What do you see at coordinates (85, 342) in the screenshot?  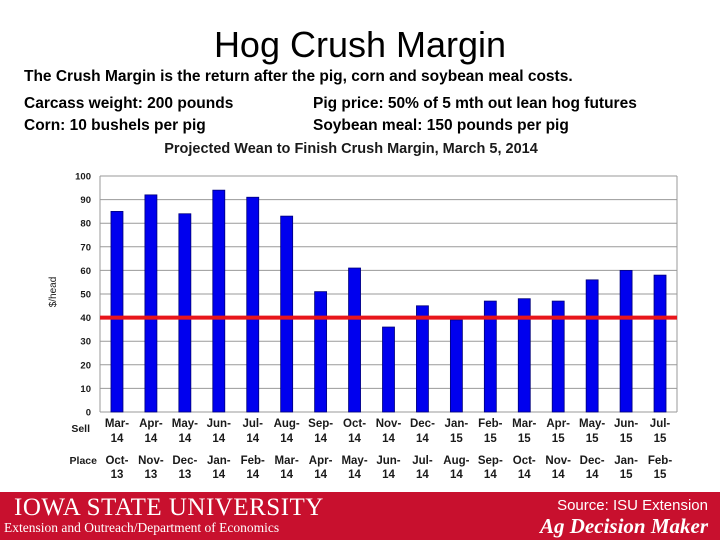 I see `y-tick-label: 30` at bounding box center [85, 342].